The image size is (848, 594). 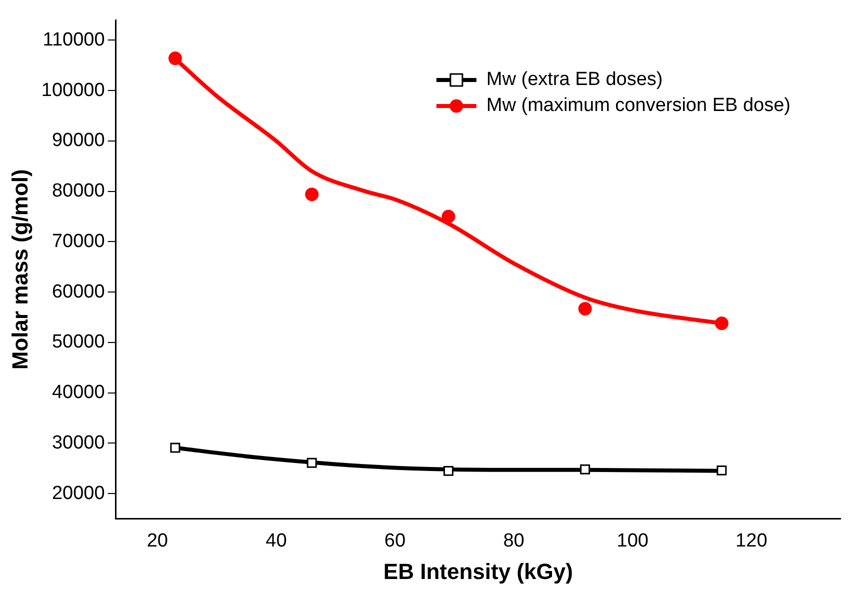 What do you see at coordinates (395, 541) in the screenshot?
I see `x-tick-label: 60` at bounding box center [395, 541].